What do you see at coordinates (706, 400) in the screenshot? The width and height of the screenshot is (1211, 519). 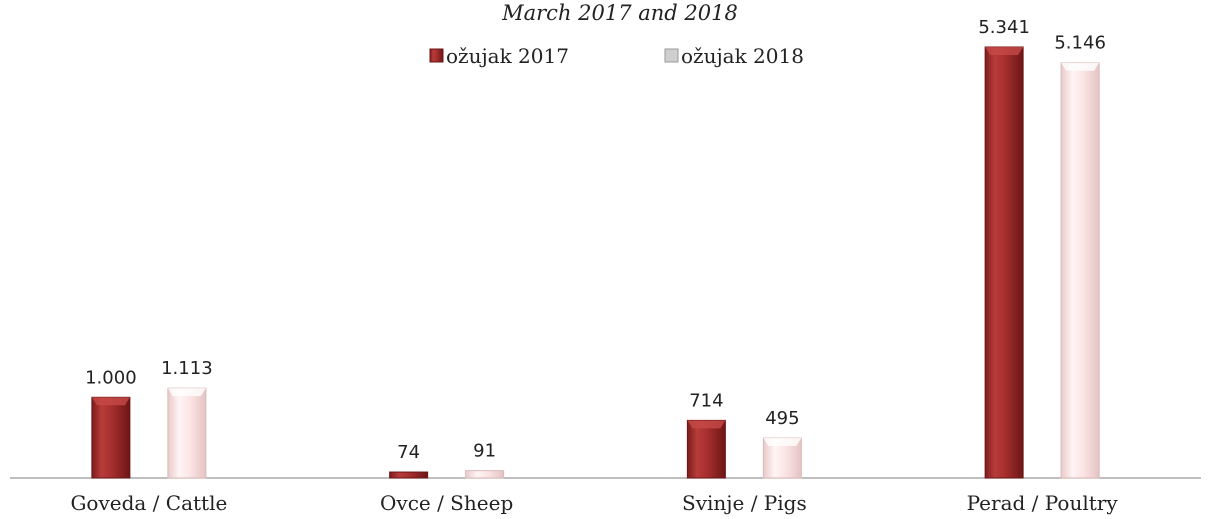 I see `value-label-2017-2: 714` at bounding box center [706, 400].